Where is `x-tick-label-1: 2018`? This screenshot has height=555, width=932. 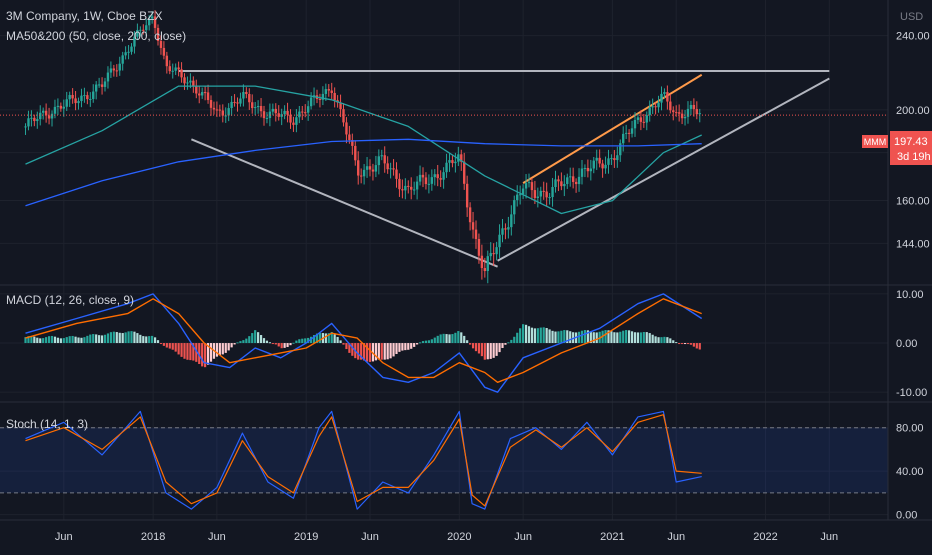
x-tick-label-1: 2018 is located at coordinates (153, 537).